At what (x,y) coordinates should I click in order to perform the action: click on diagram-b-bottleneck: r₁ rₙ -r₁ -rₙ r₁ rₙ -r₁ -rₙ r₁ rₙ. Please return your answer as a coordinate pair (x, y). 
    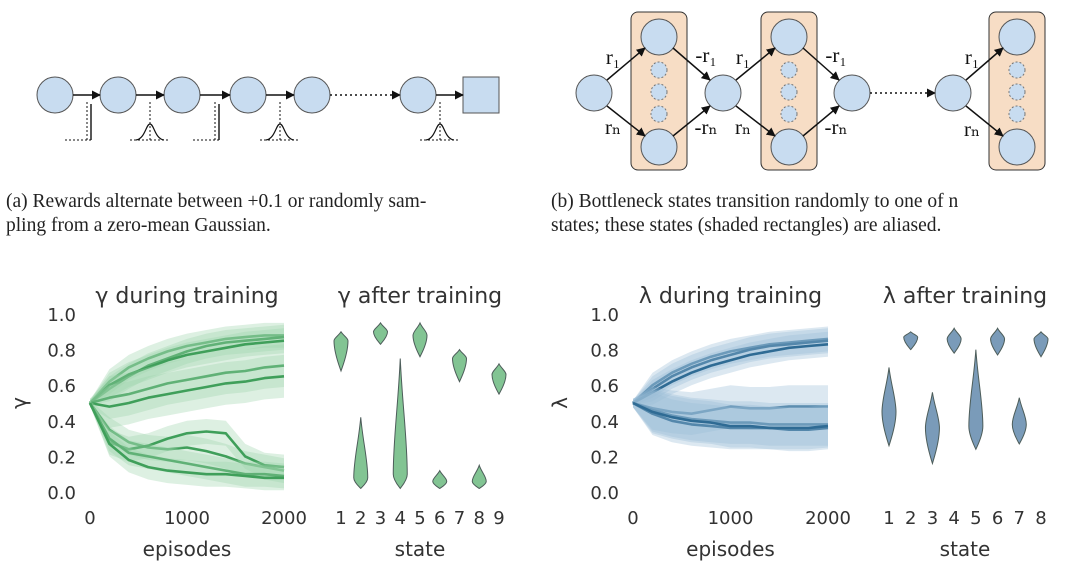
    Looking at the image, I should click on (810, 91).